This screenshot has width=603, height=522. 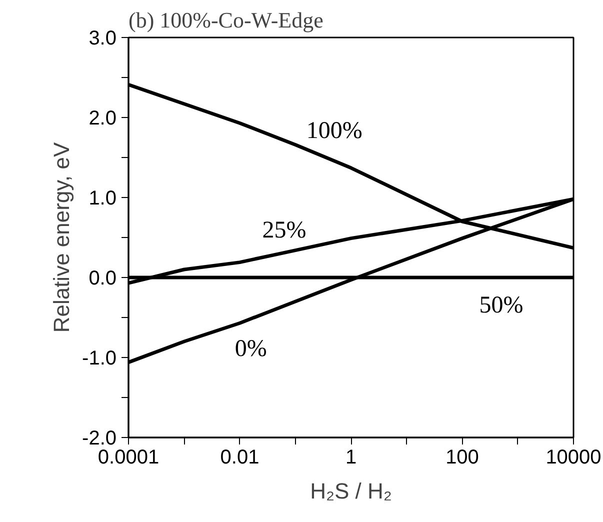 I want to click on y-axis-title: Relative energy, eV, so click(x=61, y=237).